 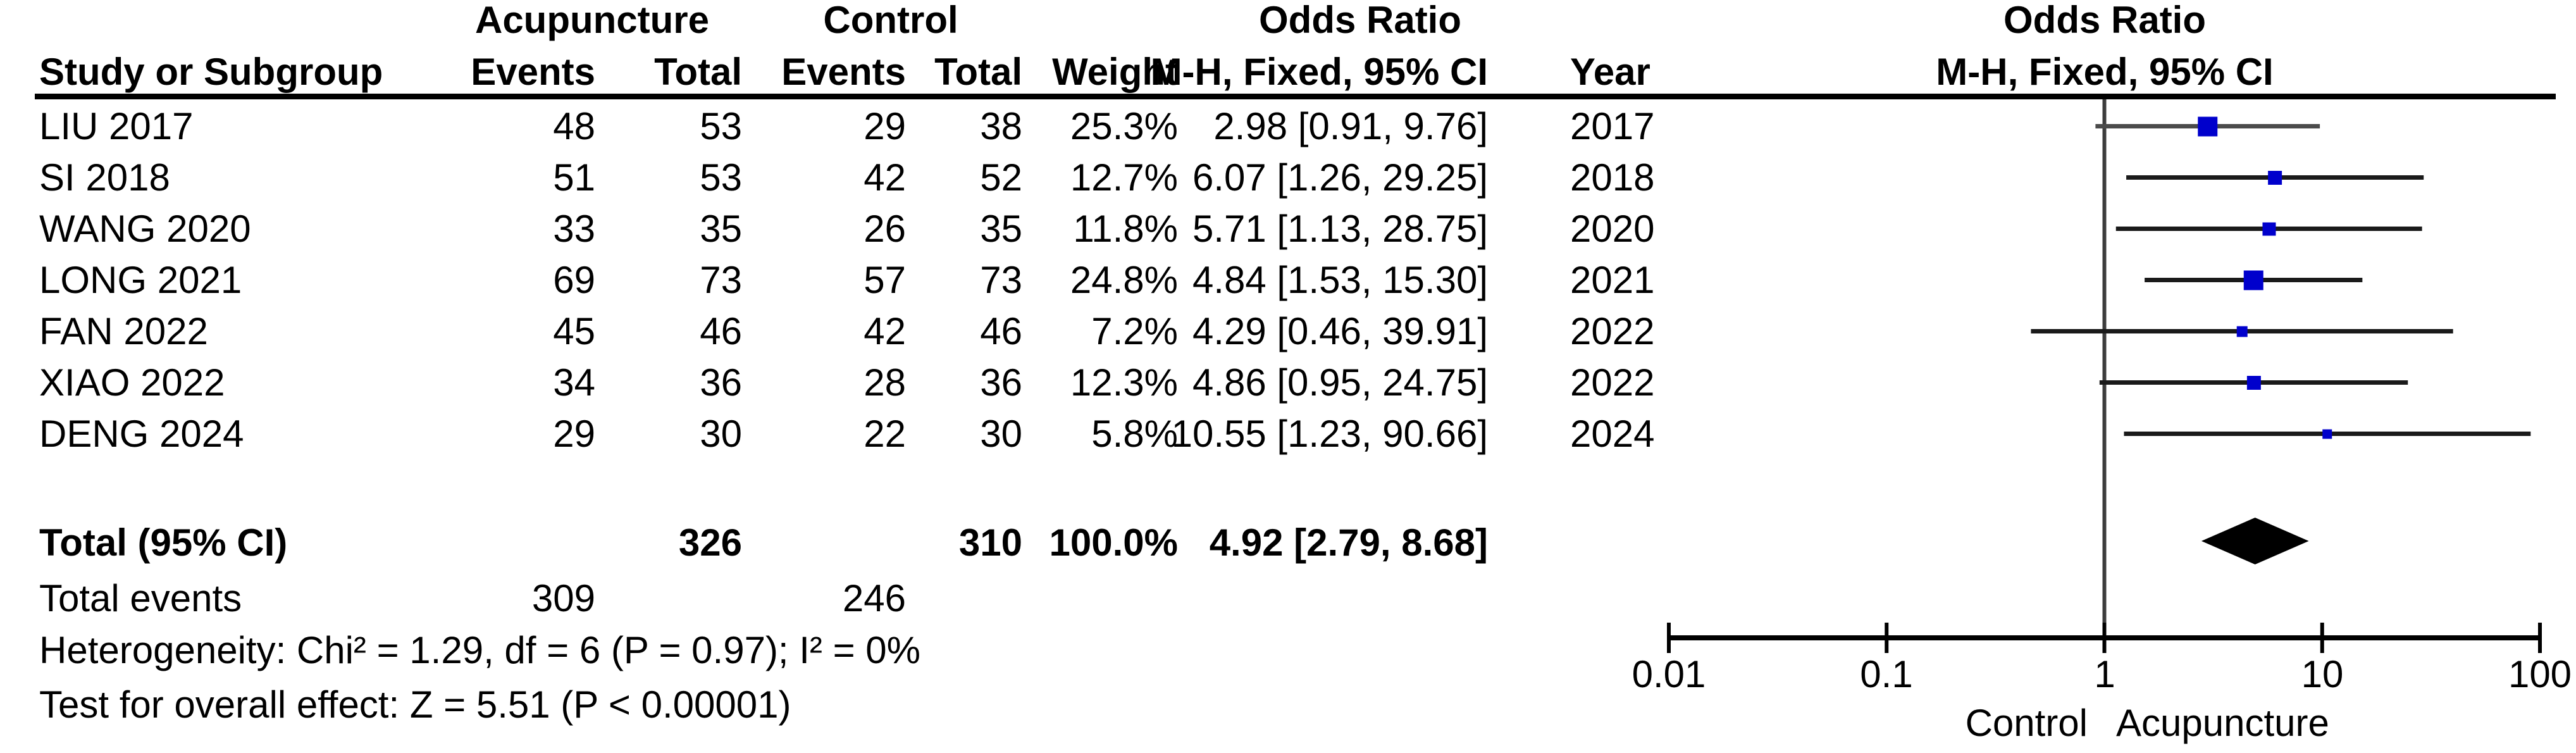 I want to click on total-ctrl: 35, so click(x=1001, y=229).